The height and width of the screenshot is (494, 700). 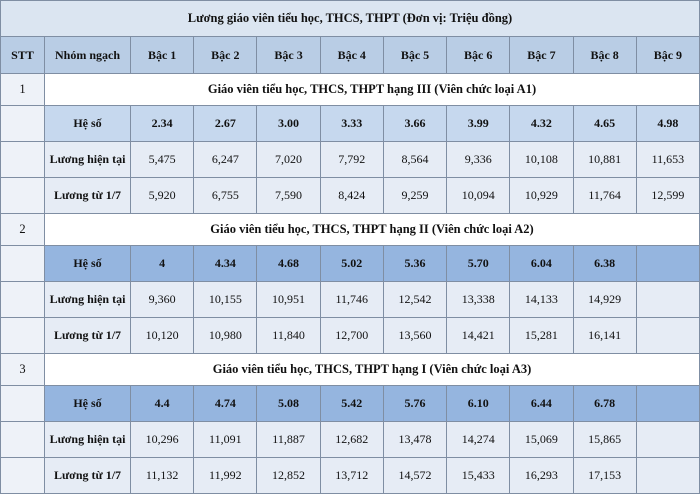 What do you see at coordinates (478, 195) in the screenshot?
I see `value-cell: 10,094` at bounding box center [478, 195].